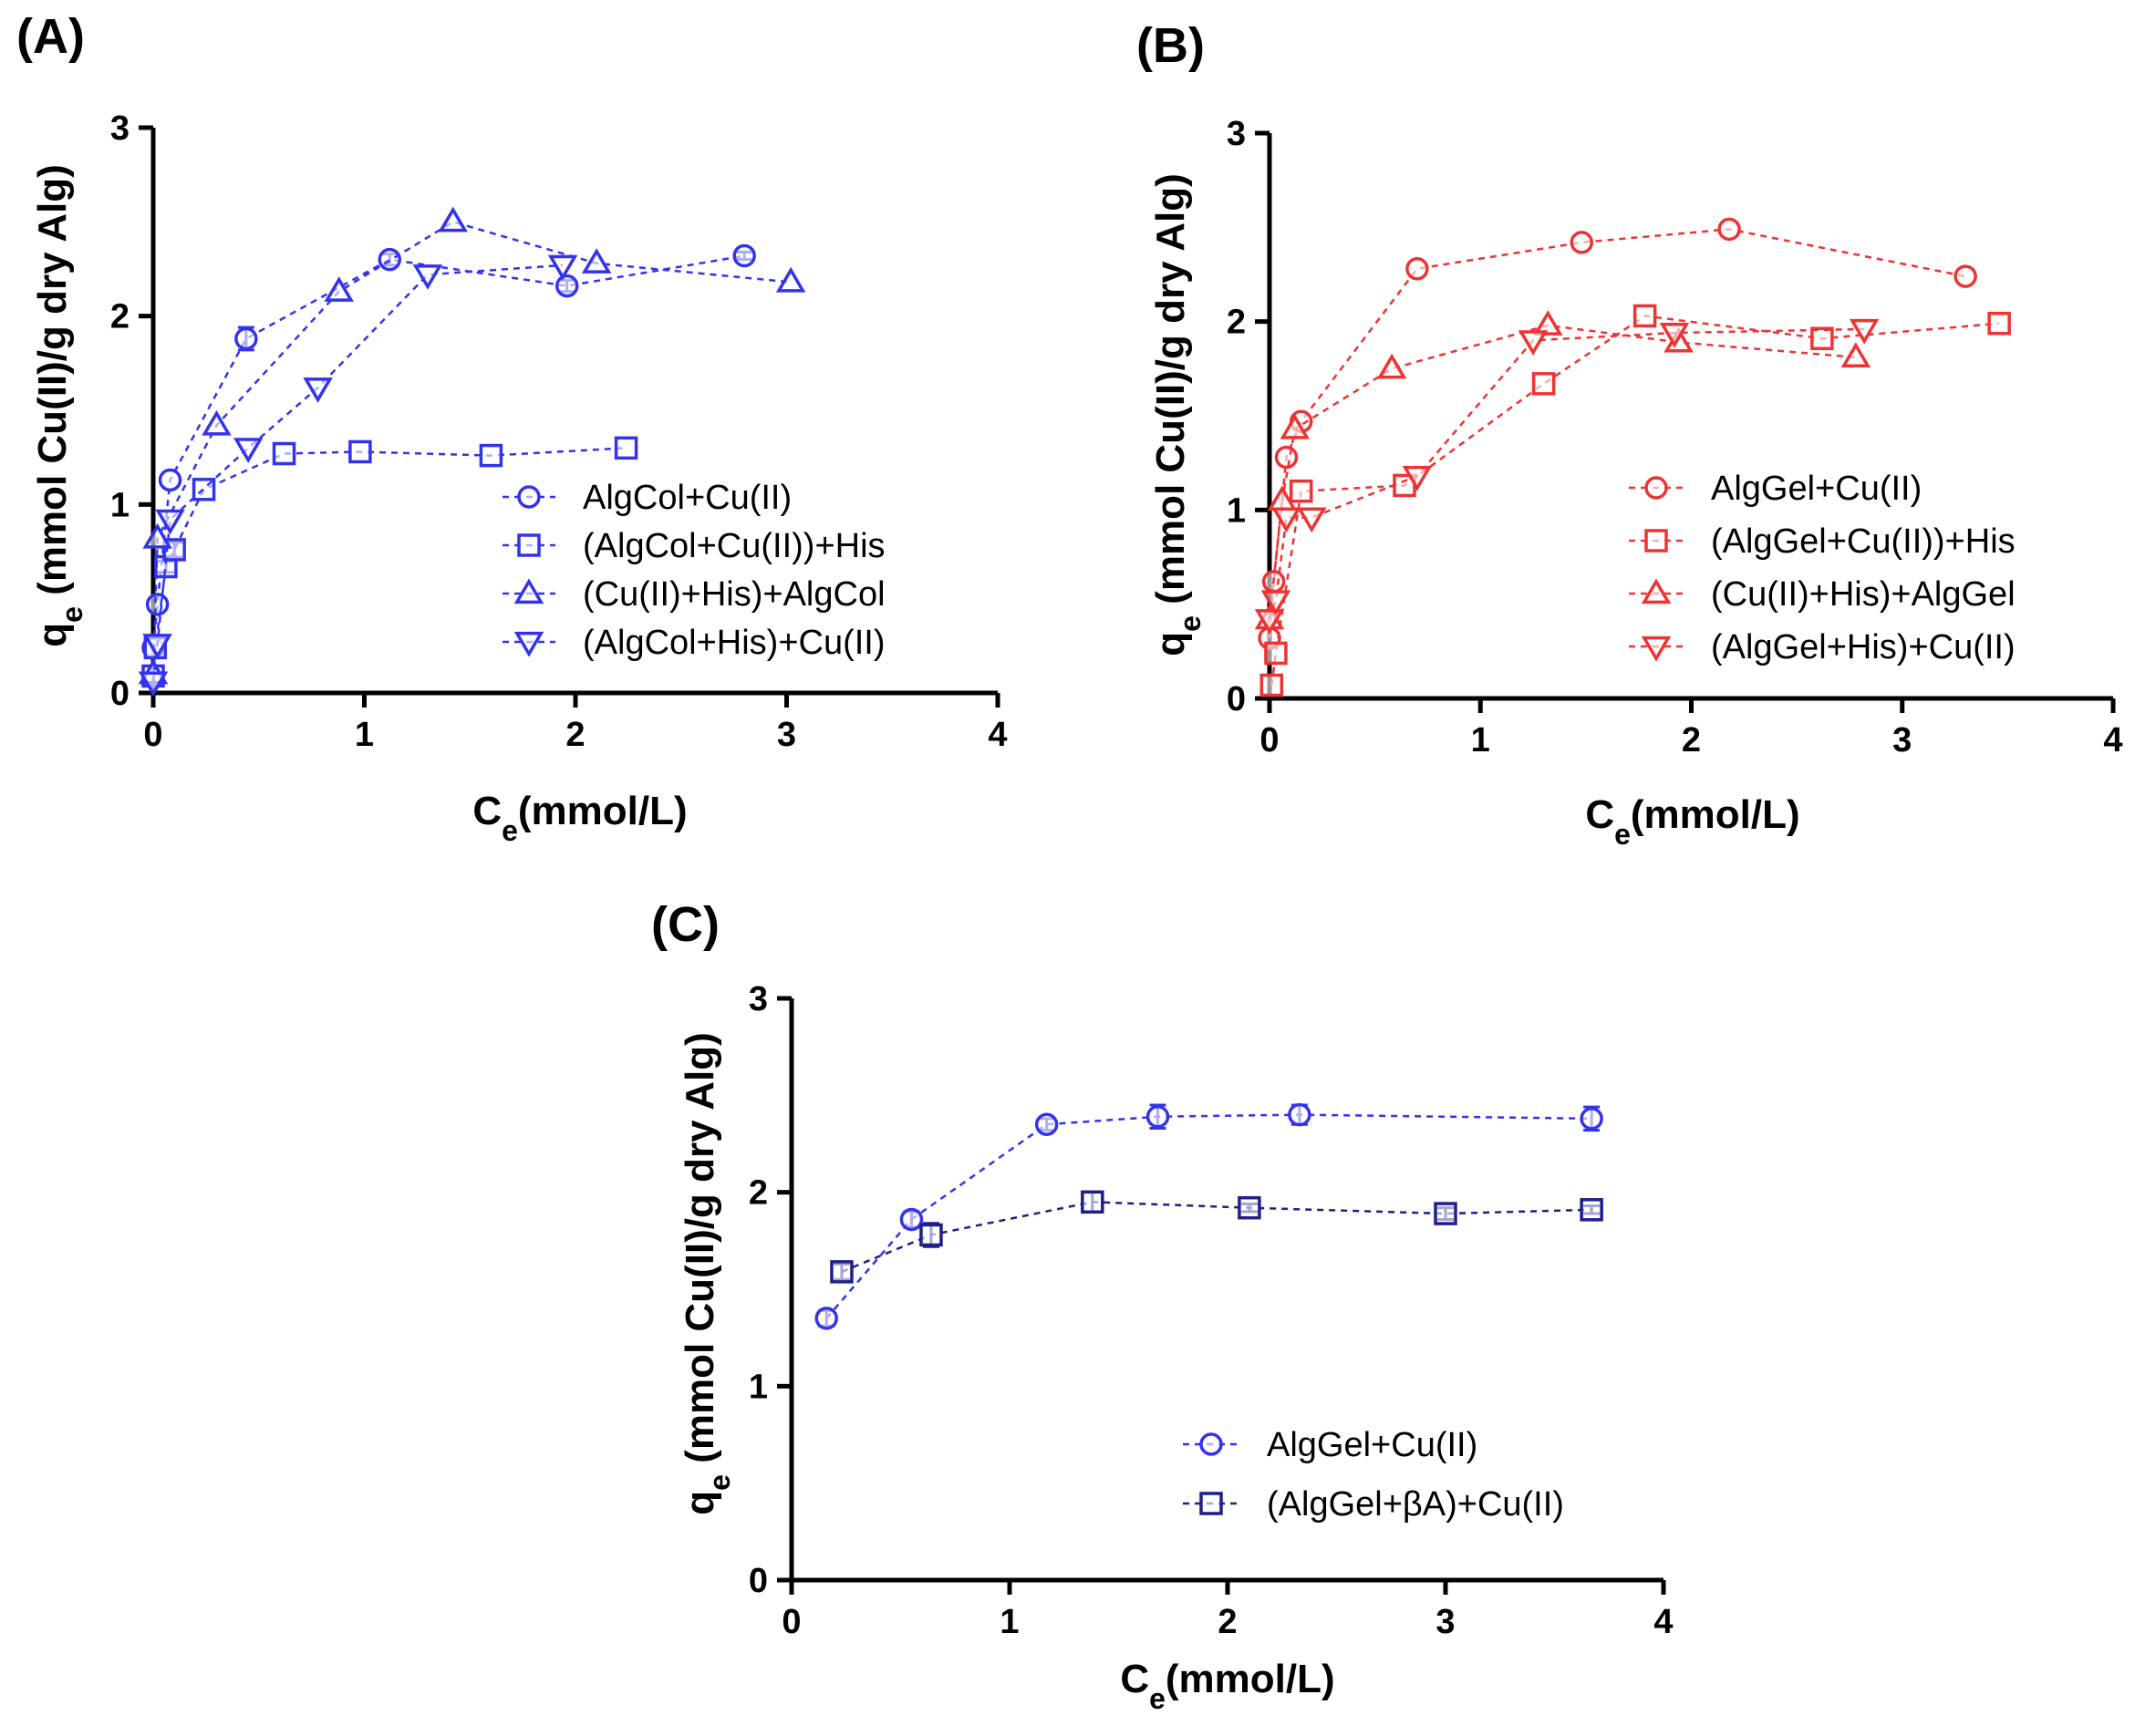 The image size is (2135, 1736). Describe the element at coordinates (1692, 821) in the screenshot. I see `panel-b-x-axis-label: Ce(mmol/L)` at that location.